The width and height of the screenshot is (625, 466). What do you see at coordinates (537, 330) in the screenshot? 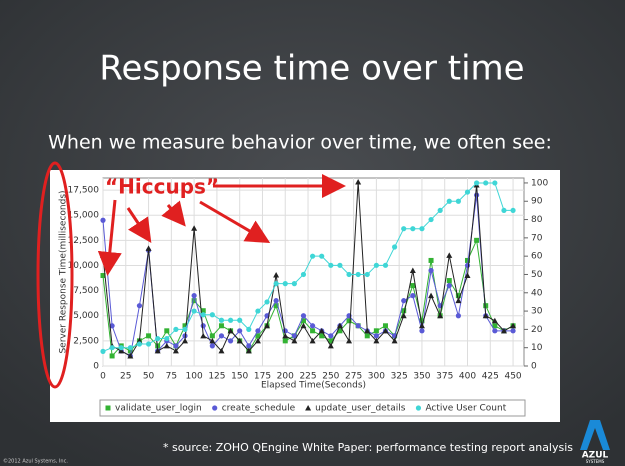
I see `y2-tick-label: 20` at bounding box center [537, 330].